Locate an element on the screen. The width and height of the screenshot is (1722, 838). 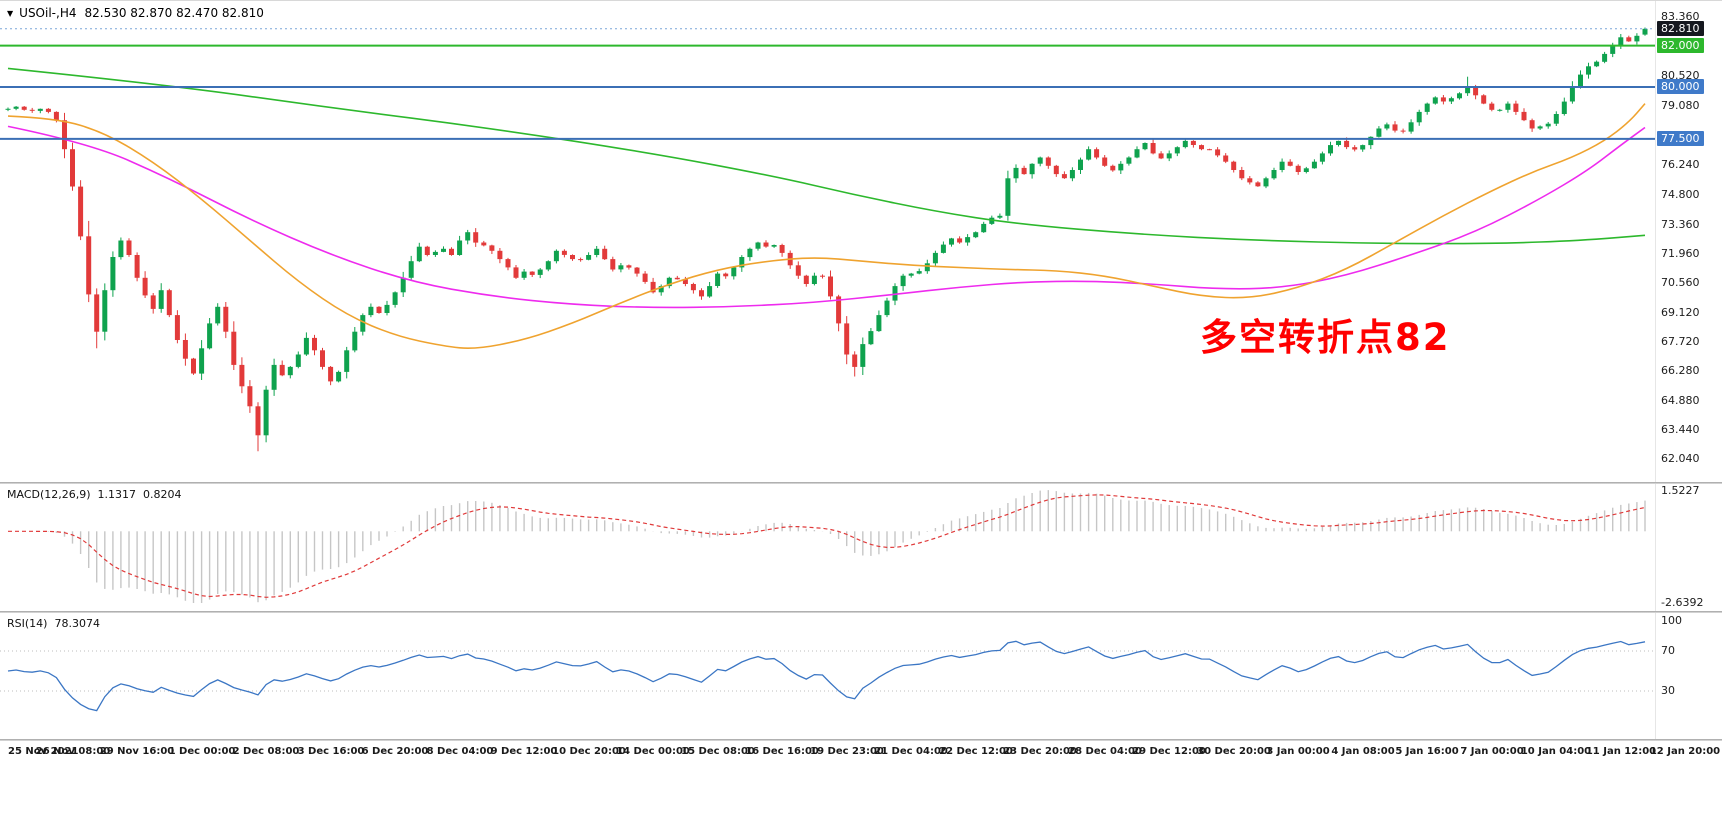
price-badge: 77.500 is located at coordinates (1680, 138).